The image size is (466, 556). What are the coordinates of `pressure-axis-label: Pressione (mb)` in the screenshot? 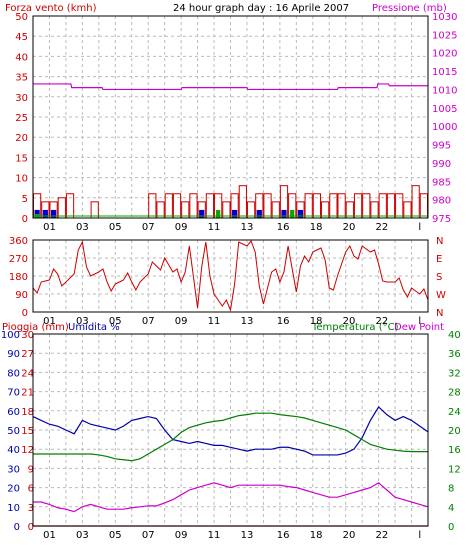 It's located at (409, 8).